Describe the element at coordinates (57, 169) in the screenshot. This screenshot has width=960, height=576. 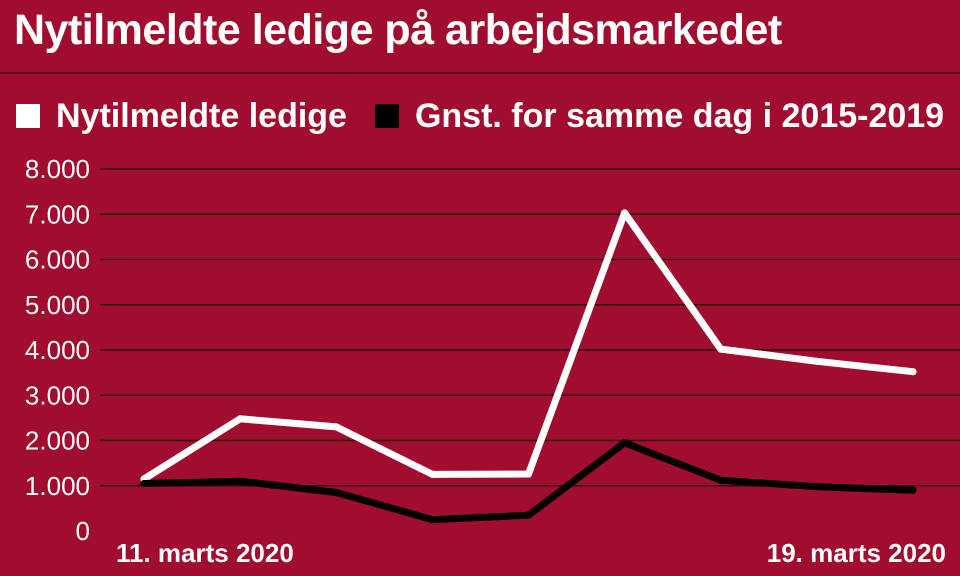
I see `y-tick-label: 8.000` at that location.